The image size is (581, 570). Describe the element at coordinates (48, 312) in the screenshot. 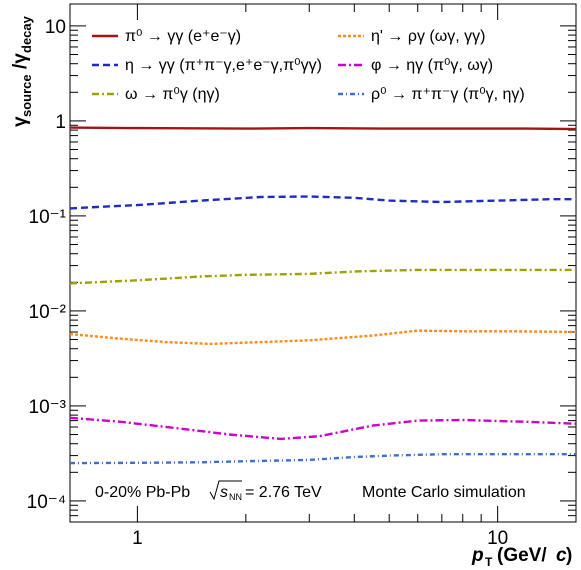

I see `y-tick-label: 10⁻²` at that location.